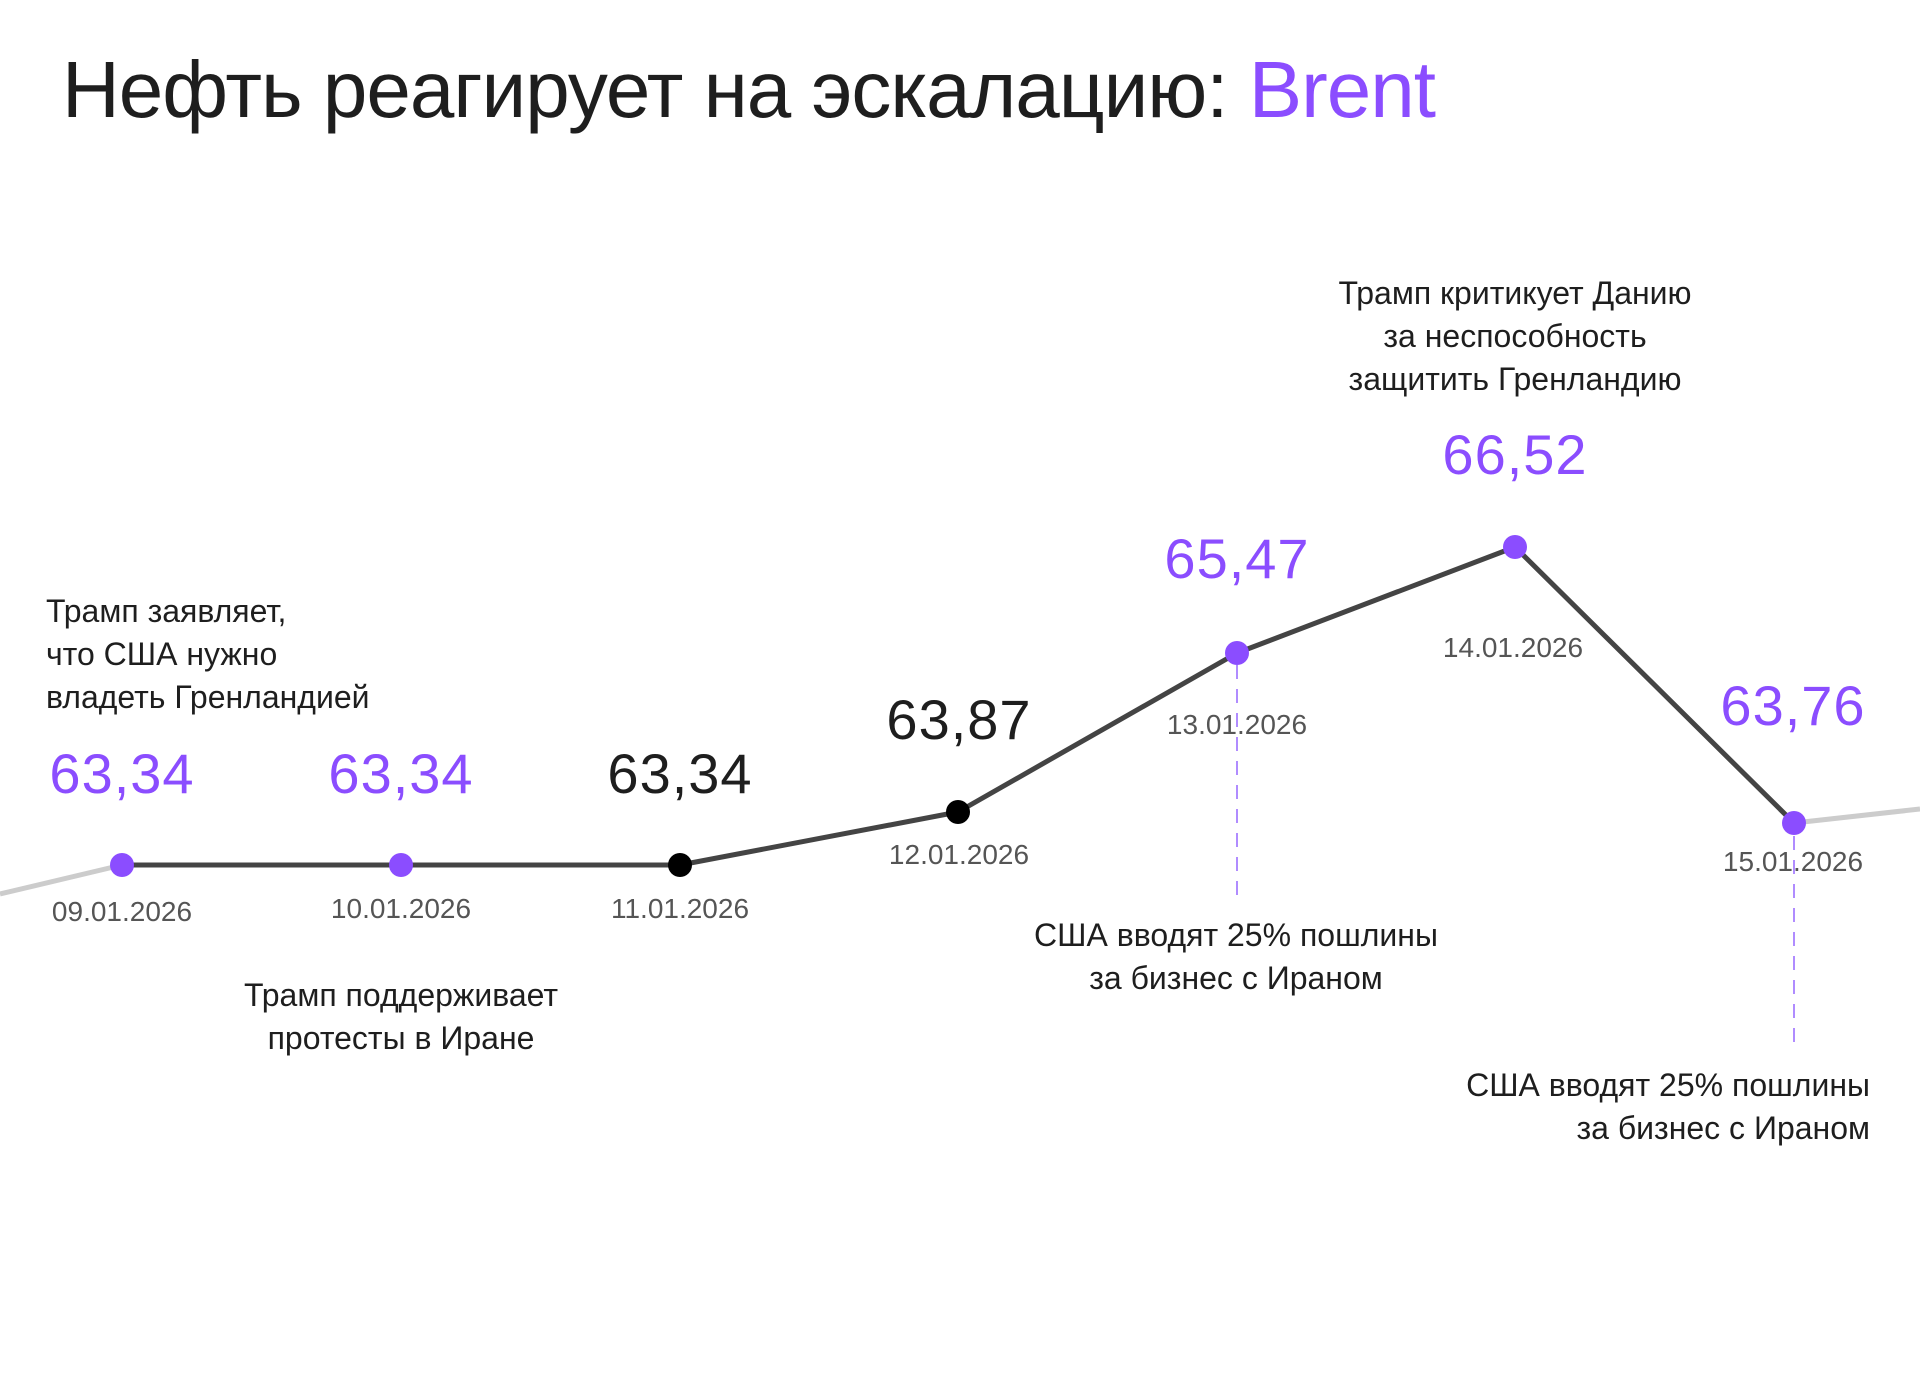  Describe the element at coordinates (401, 1017) in the screenshot. I see `event-annotation-iran-protests: Трамп поддерживает протесты в Иране` at that location.